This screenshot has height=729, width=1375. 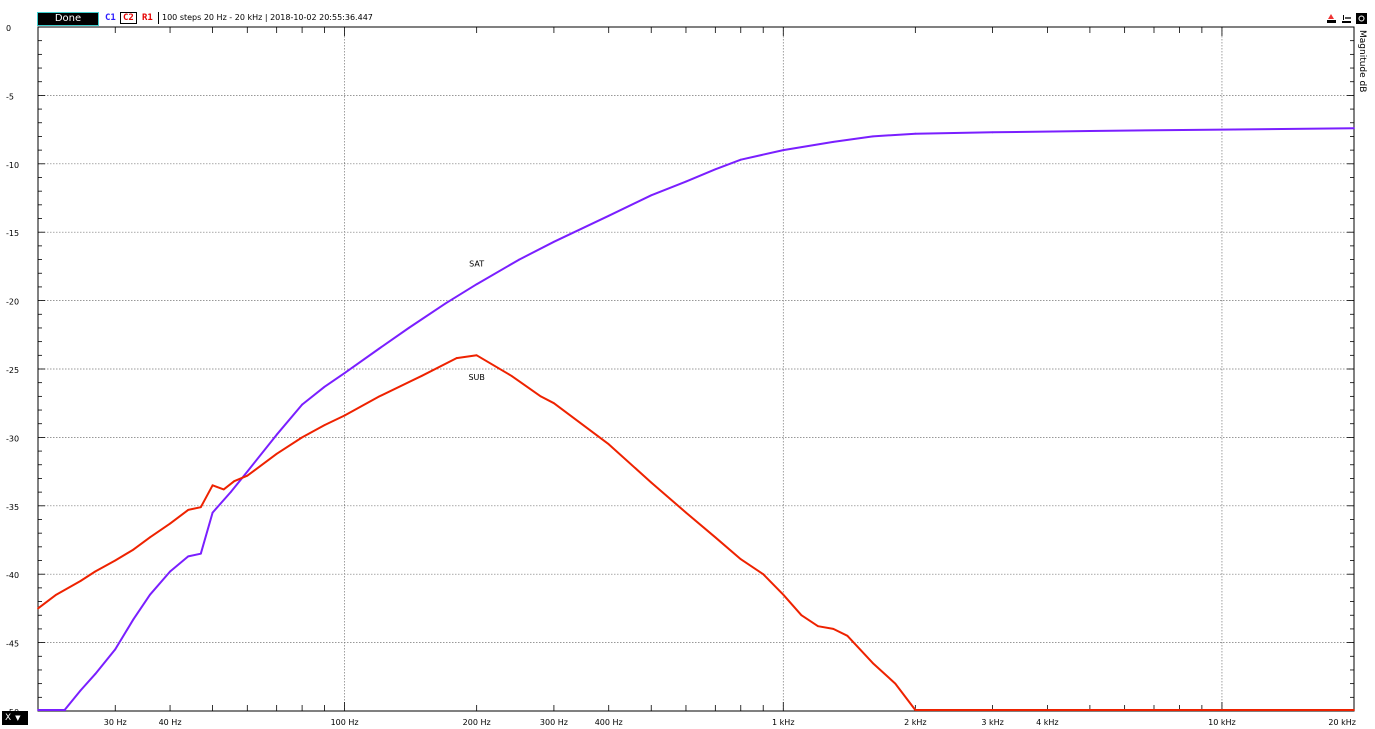 What do you see at coordinates (992, 722) in the screenshot?
I see `x-tick-label: 3 kHz` at bounding box center [992, 722].